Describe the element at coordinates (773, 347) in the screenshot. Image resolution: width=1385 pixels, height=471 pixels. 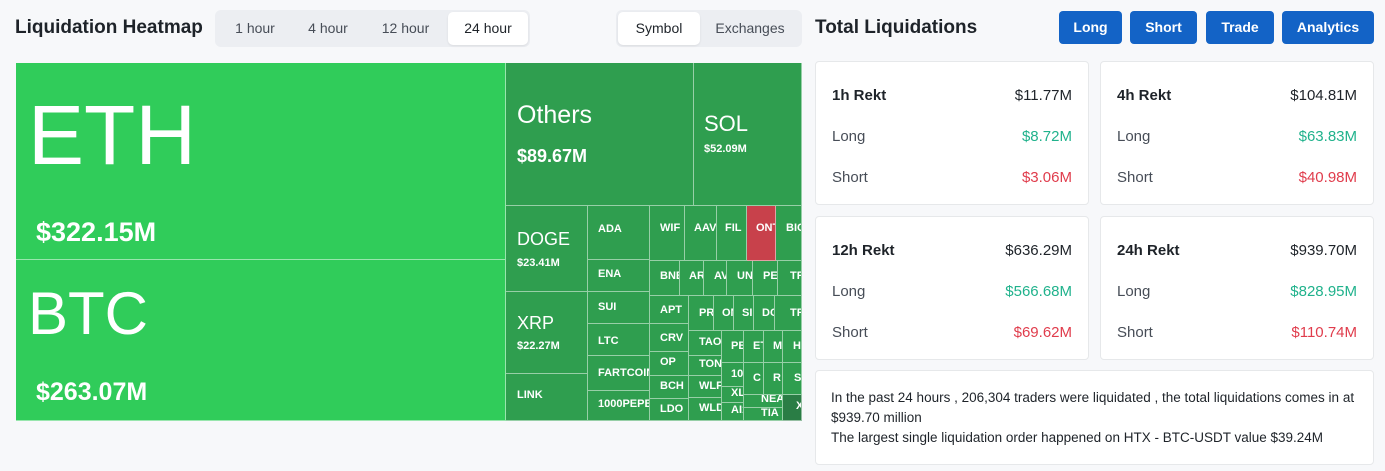
I see `treemap-tile-m: M` at that location.